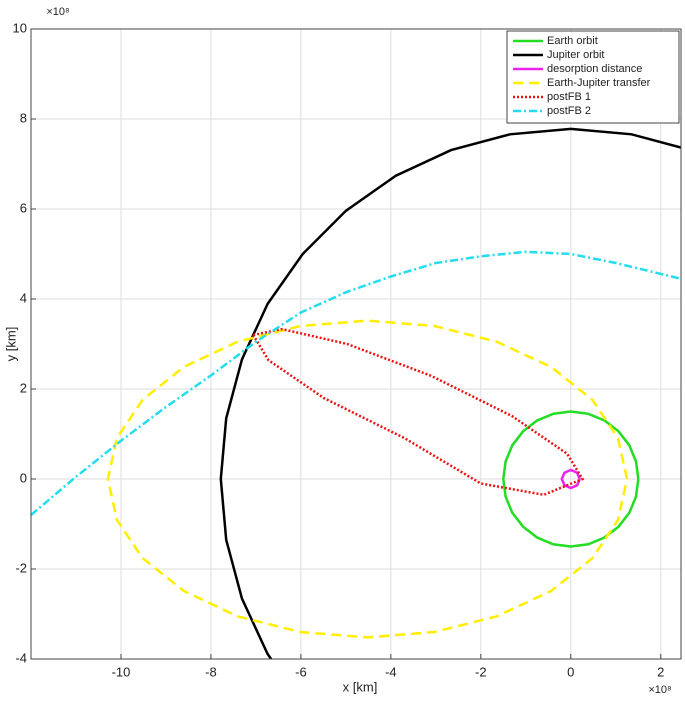  Describe the element at coordinates (569, 111) in the screenshot. I see `legend-label: postFB 2` at that location.